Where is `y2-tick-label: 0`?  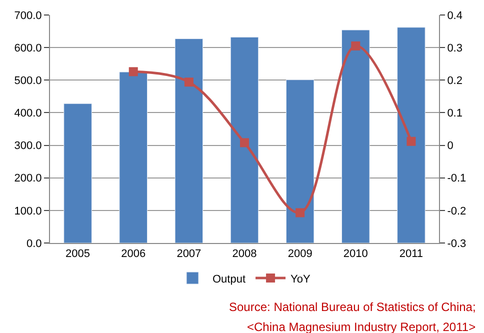
y2-tick-label: 0 is located at coordinates (450, 146).